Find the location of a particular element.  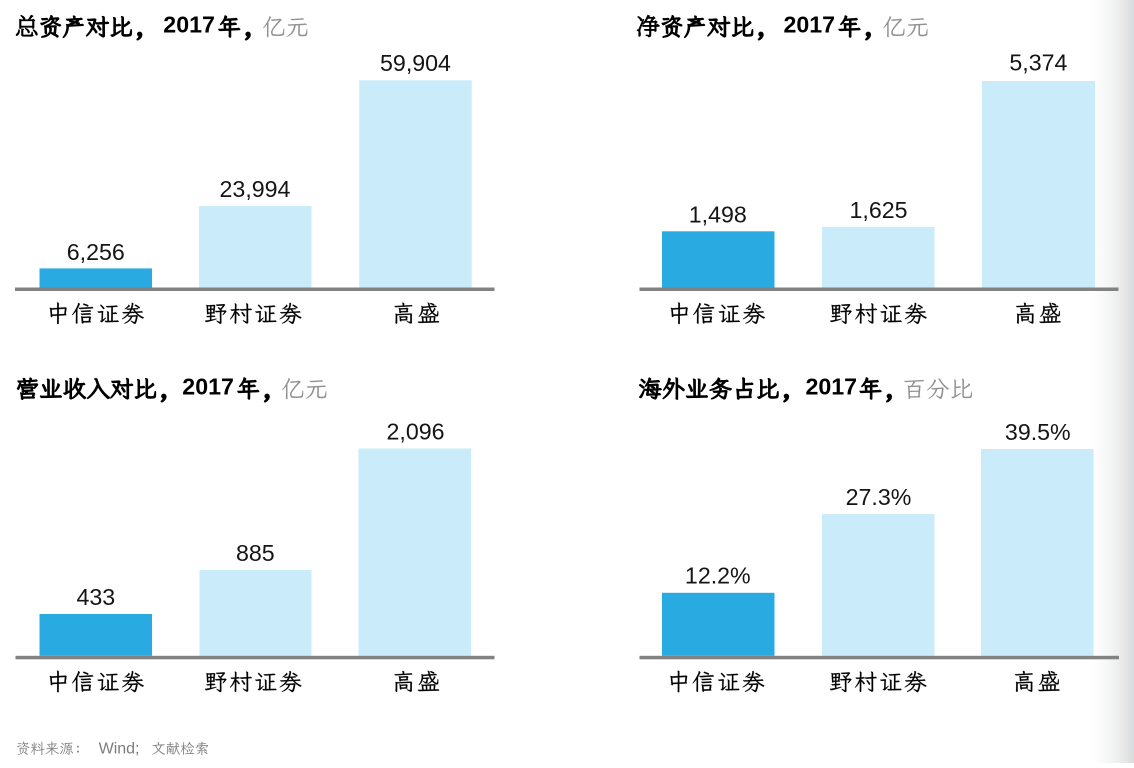

svg-text: 1,498 is located at coordinates (718, 214).